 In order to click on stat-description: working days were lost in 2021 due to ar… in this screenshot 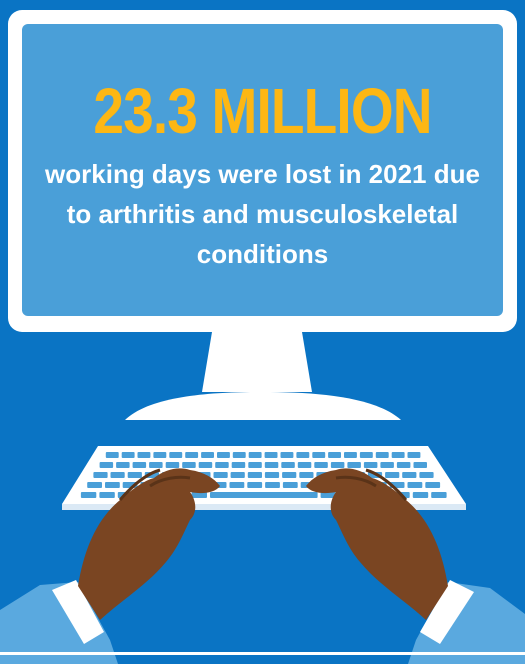, I will do `click(262, 214)`.